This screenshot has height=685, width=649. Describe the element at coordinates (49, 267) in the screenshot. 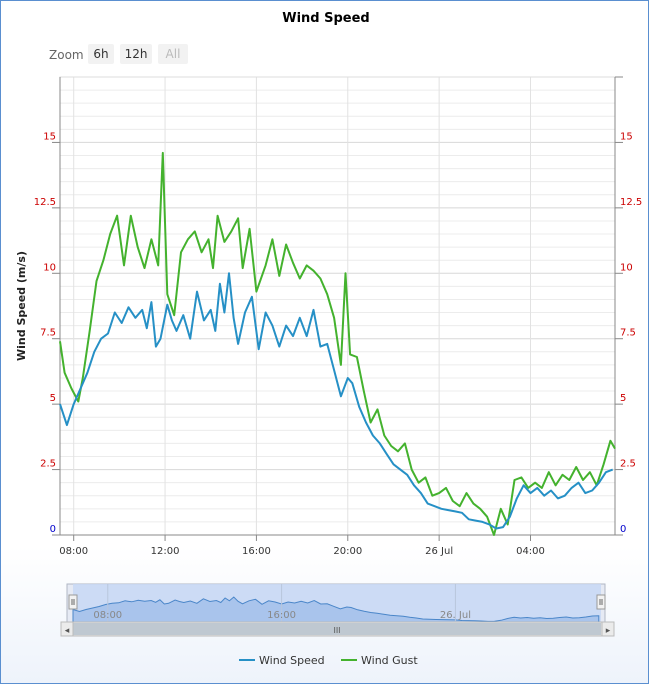

I see `y-tick-label-left: 10` at that location.